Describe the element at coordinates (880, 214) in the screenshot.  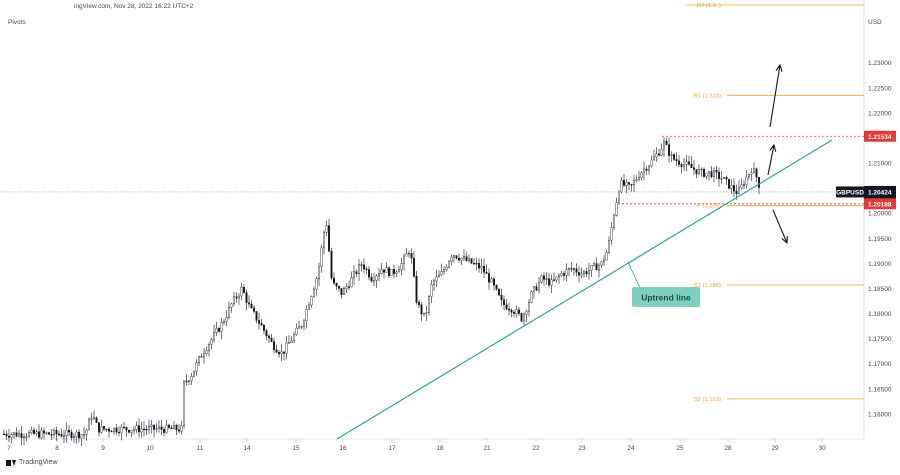
I see `price-tick-label: 1.20000` at that location.